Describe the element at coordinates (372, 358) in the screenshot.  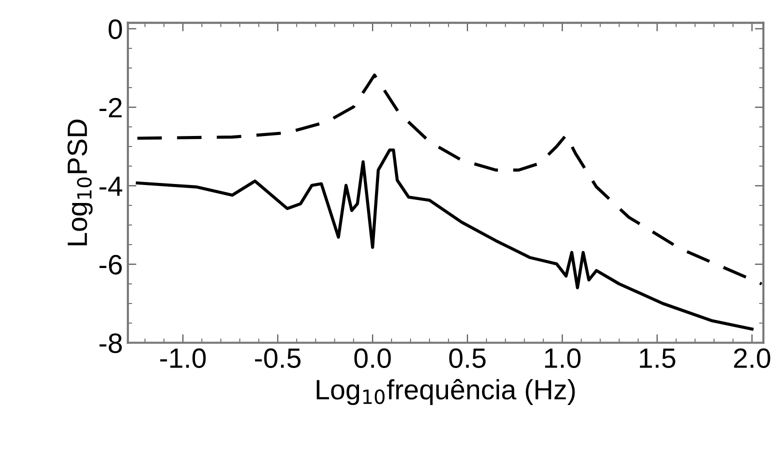
I see `x-tick-label: 0.0` at that location.